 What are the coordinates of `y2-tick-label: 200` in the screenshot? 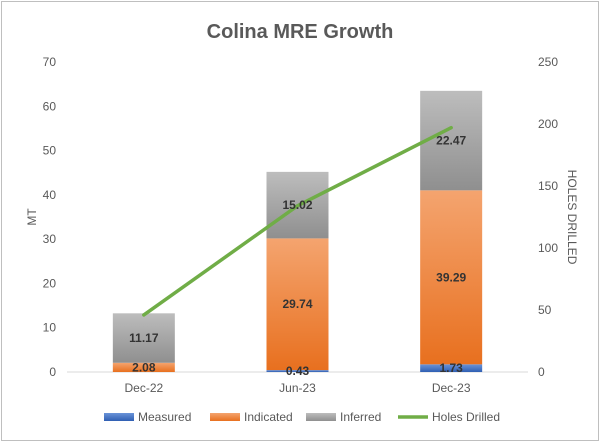 It's located at (548, 124).